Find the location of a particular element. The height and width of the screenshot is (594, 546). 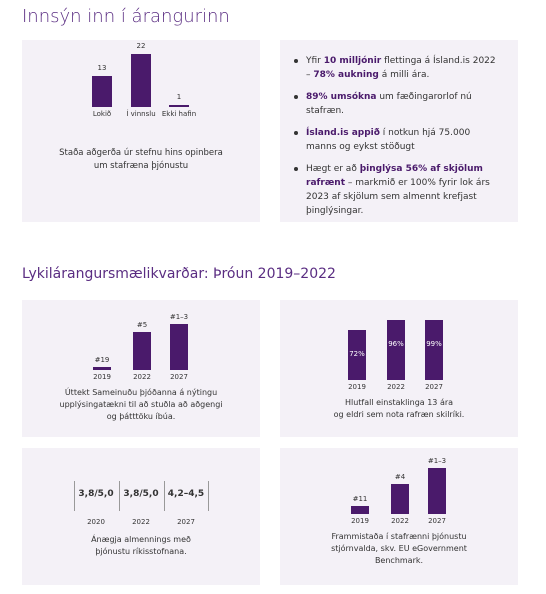

highlight-text: á milli ára. is located at coordinates (404, 75).